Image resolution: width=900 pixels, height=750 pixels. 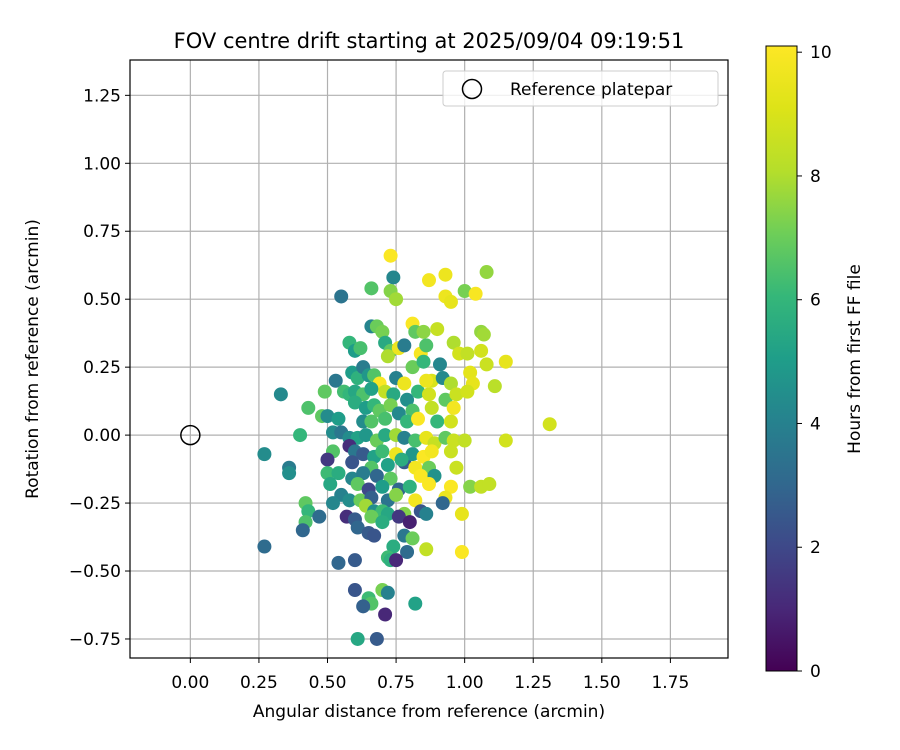 I want to click on y-tick-label: 0.75, so click(x=102, y=232).